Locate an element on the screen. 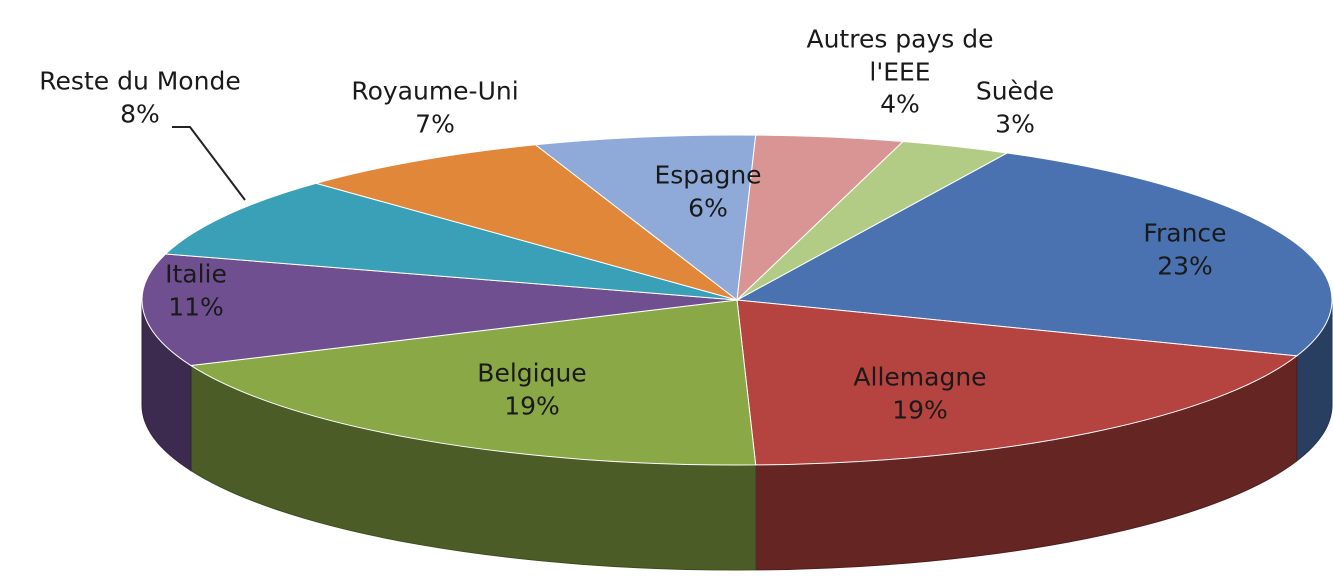 Image resolution: width=1333 pixels, height=583 pixels. category-label: Belgique is located at coordinates (532, 373).